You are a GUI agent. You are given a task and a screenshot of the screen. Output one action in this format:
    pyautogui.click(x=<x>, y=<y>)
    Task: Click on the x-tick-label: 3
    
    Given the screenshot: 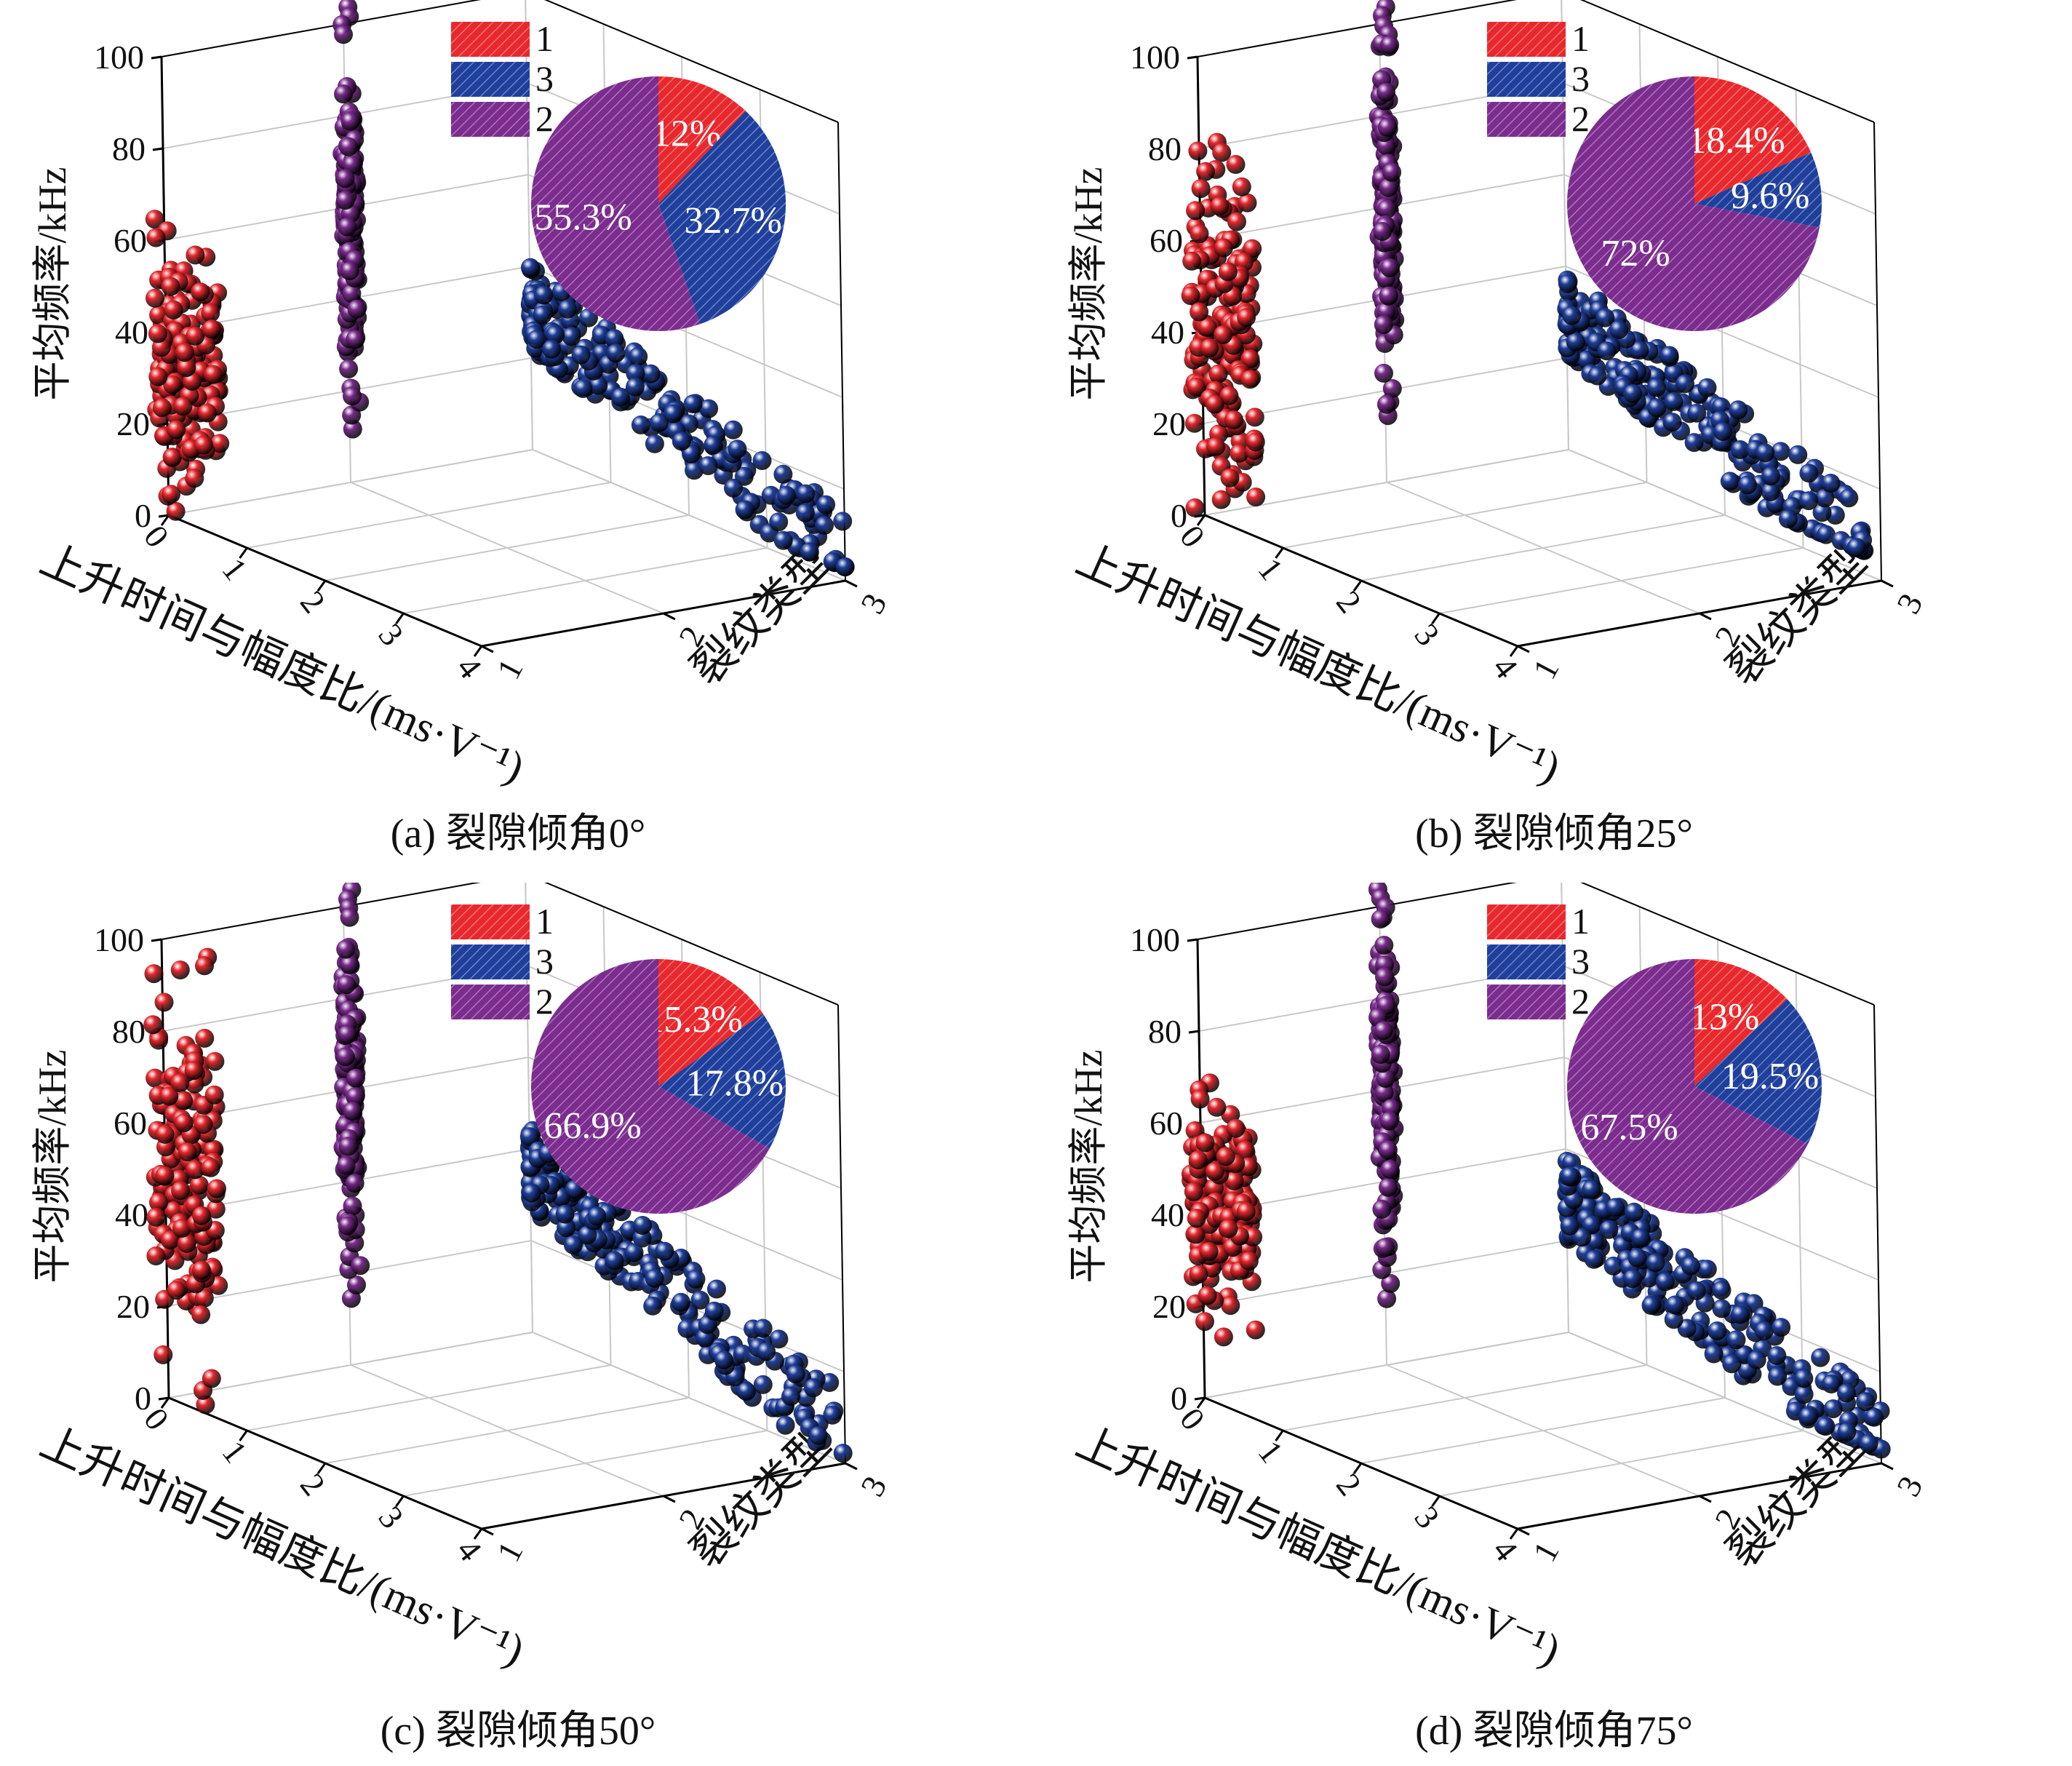 What is the action you would take?
    pyautogui.click(x=391, y=635)
    